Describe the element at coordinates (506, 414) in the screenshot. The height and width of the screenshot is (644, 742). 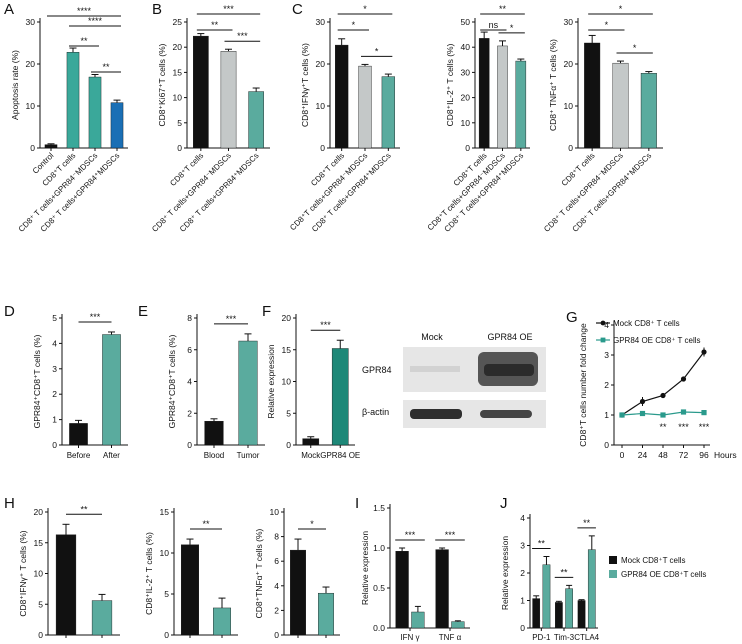
I see `blot-actin-oe-band` at that location.